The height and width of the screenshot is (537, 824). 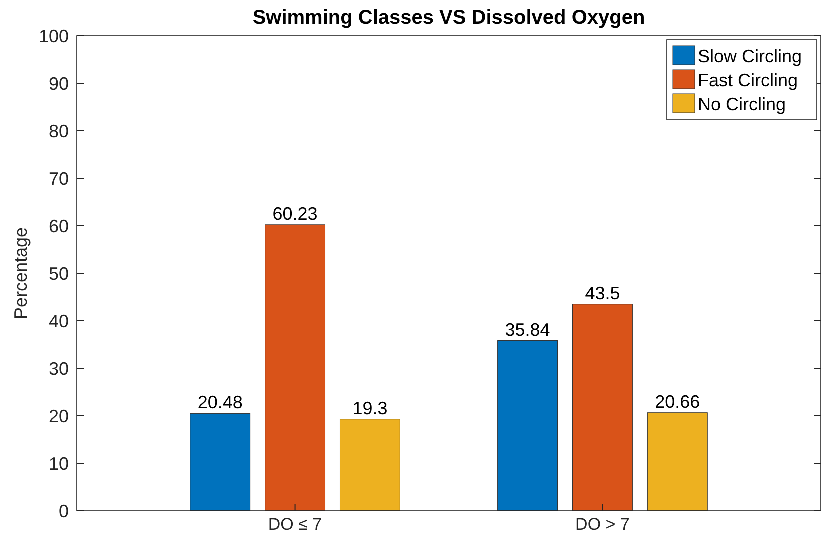 What do you see at coordinates (58, 274) in the screenshot?
I see `y-tick-label: 50` at bounding box center [58, 274].